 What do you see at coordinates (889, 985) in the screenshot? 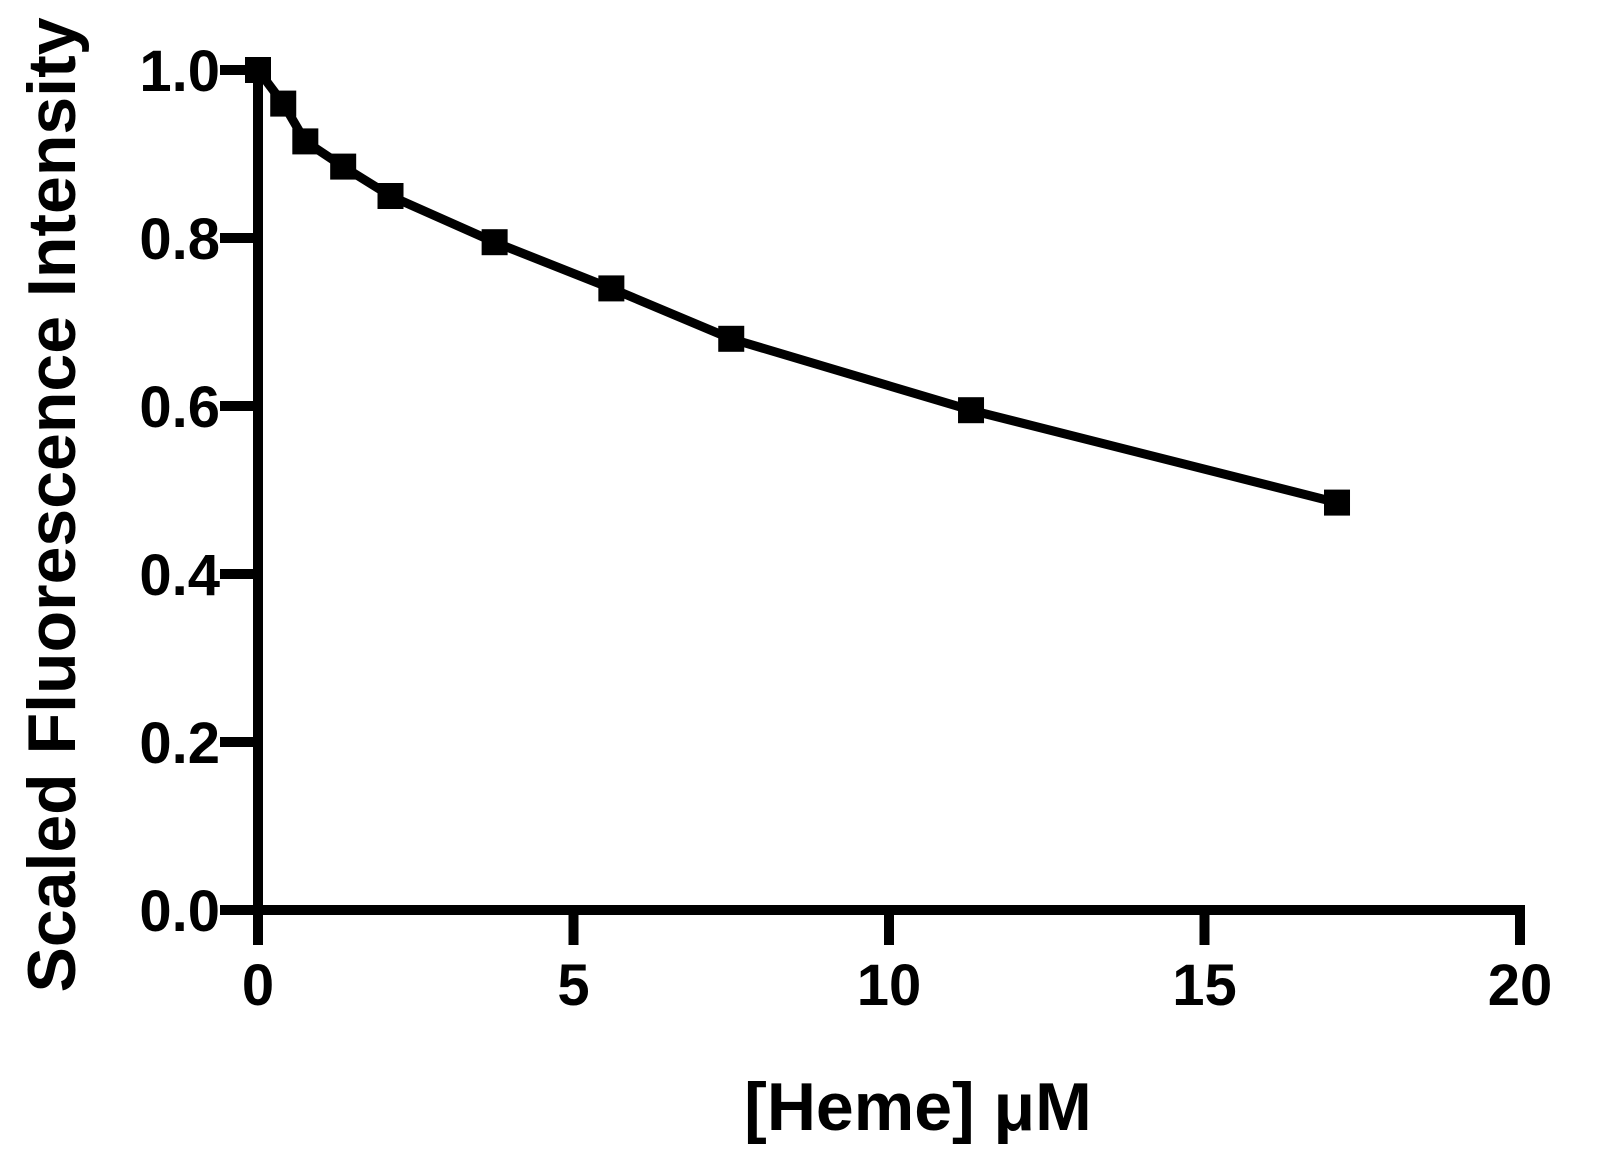
I see `x-tick-label: 10` at bounding box center [889, 985].